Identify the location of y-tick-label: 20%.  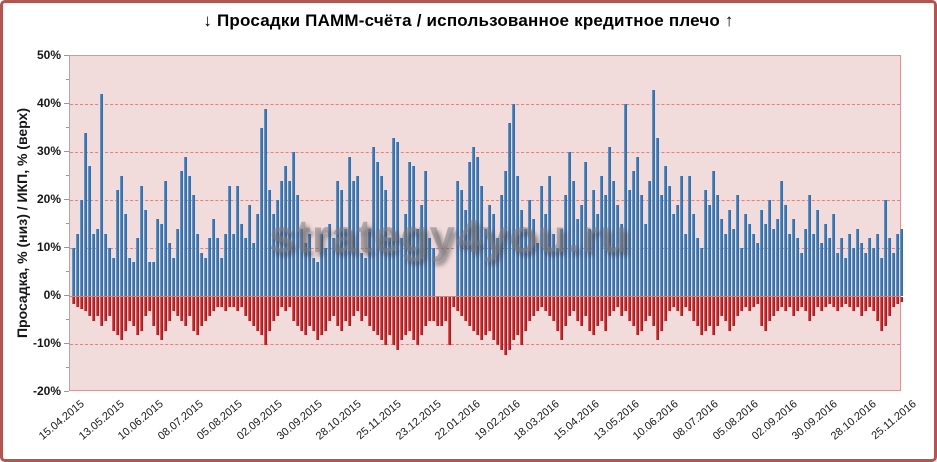
(48, 199).